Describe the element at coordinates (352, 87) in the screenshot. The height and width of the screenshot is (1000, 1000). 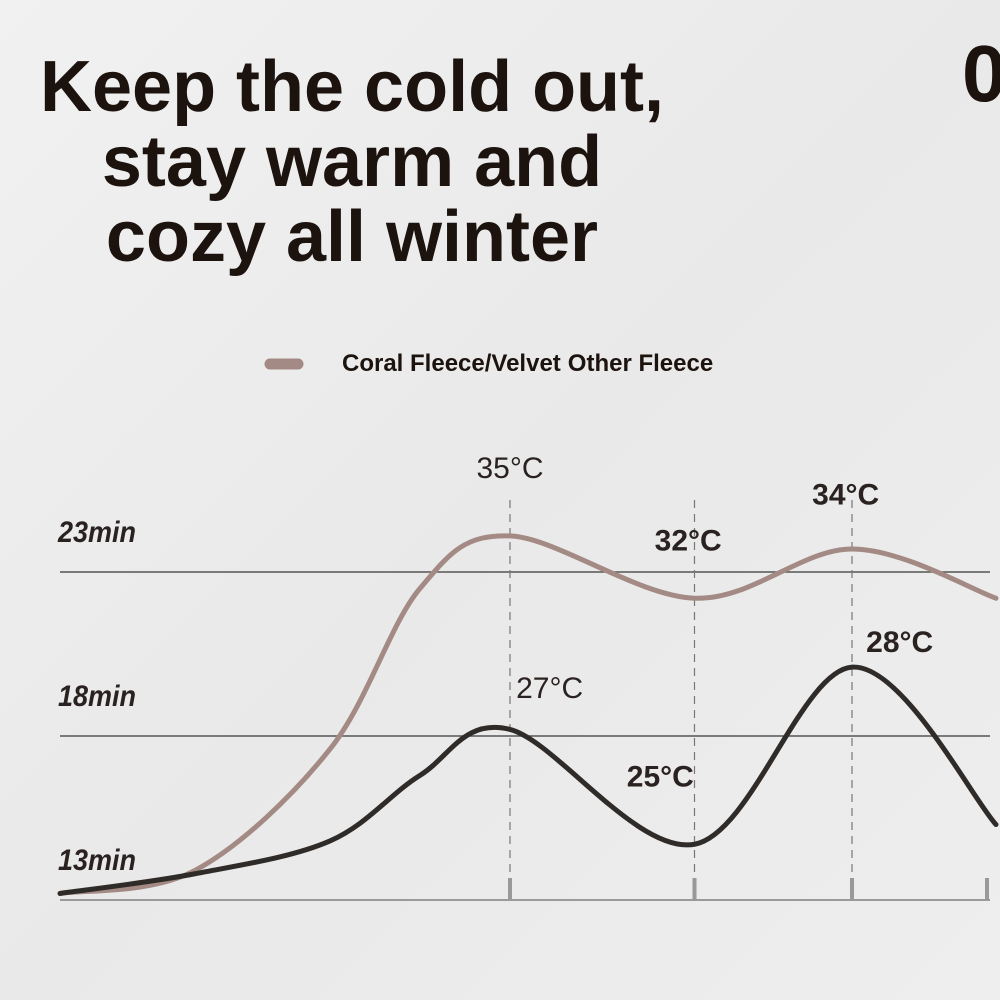
I see `headline: Keep the cold out,` at that location.